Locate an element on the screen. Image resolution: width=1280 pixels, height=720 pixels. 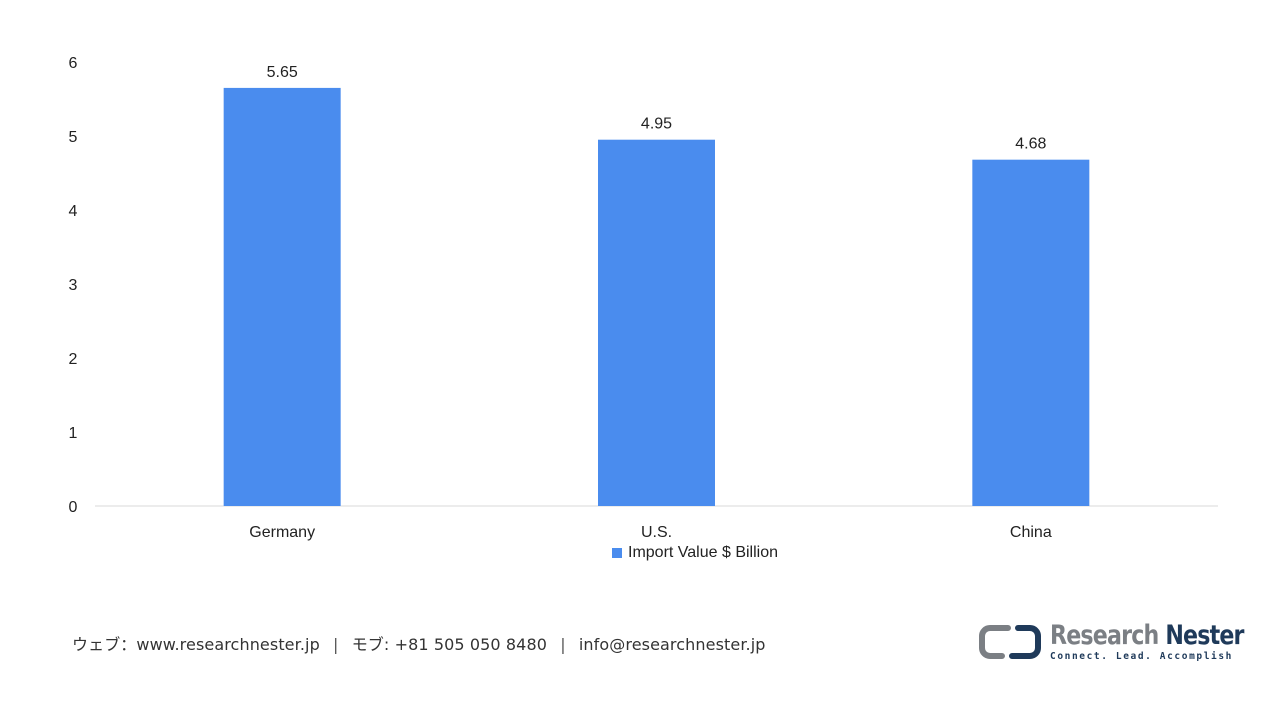
category-labels: Germany U.S. China is located at coordinates (650, 532).